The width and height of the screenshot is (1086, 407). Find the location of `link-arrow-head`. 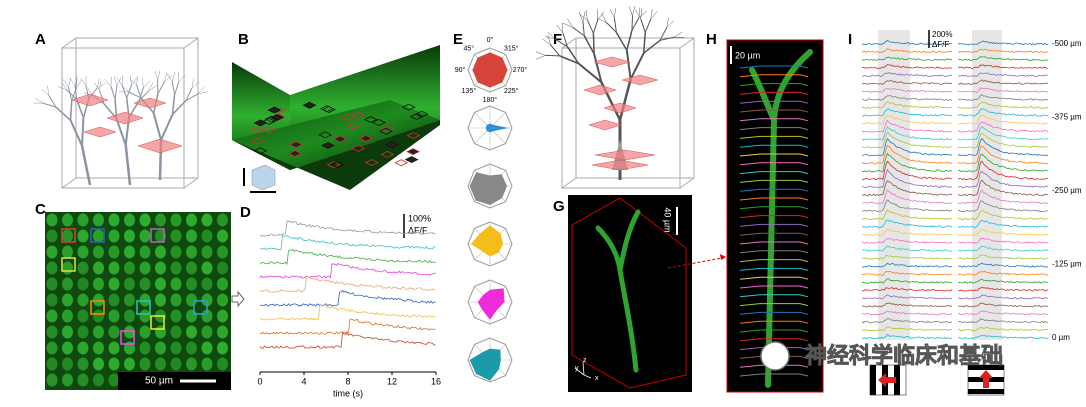

link-arrow-head is located at coordinates (723, 257).